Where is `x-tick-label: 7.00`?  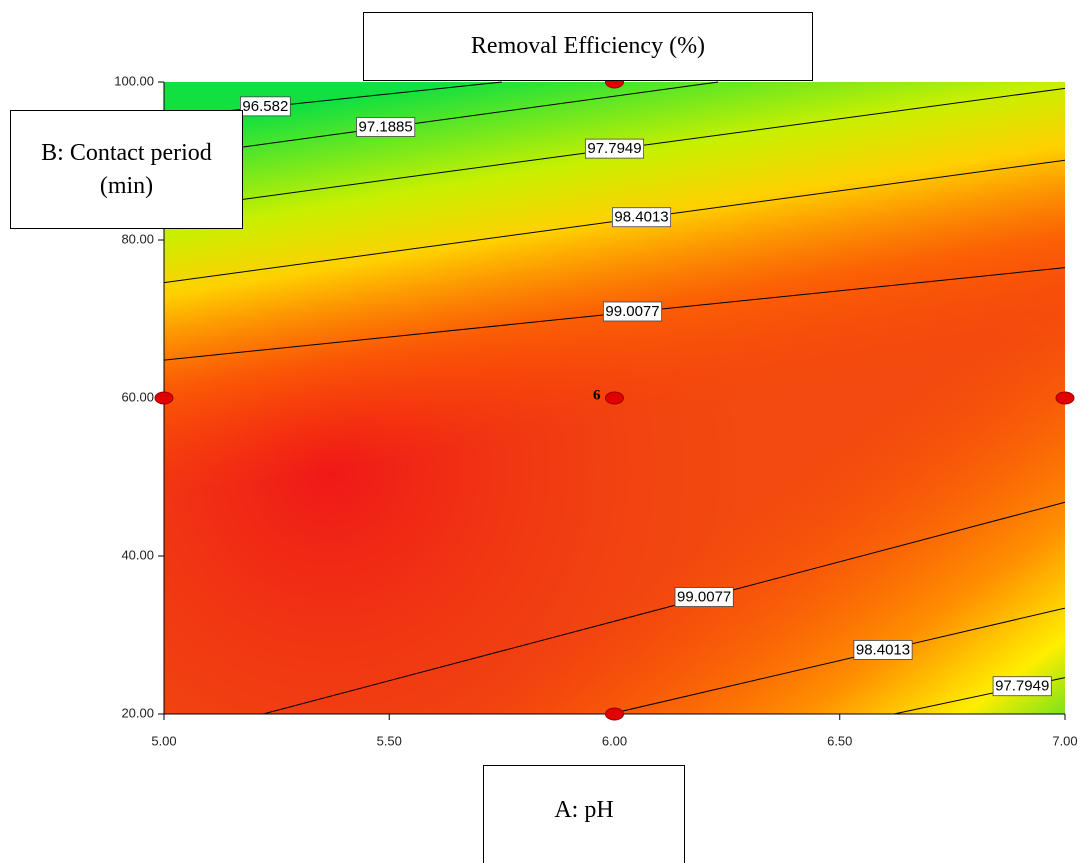
x-tick-label: 7.00 is located at coordinates (1064, 740).